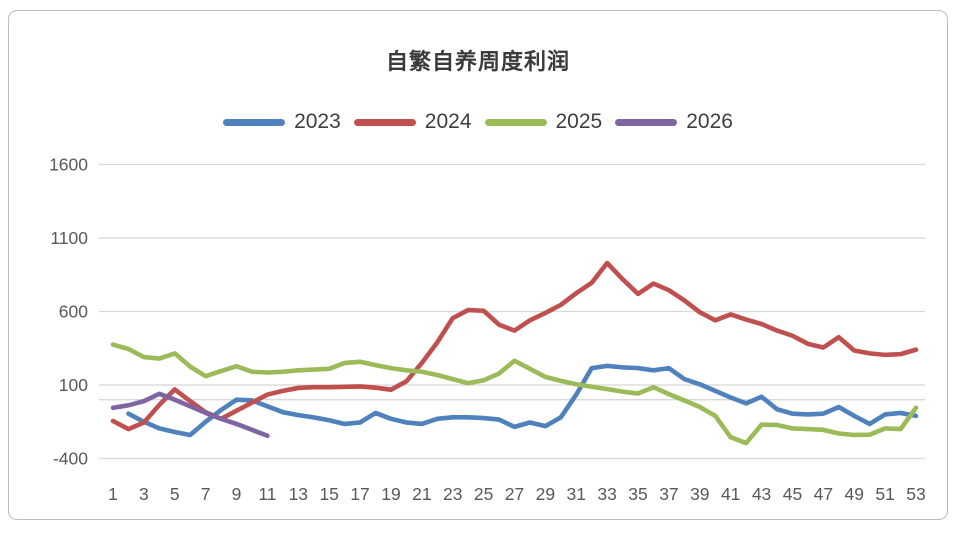 Image resolution: width=958 pixels, height=542 pixels. I want to click on svg-text: 41, so click(730, 494).